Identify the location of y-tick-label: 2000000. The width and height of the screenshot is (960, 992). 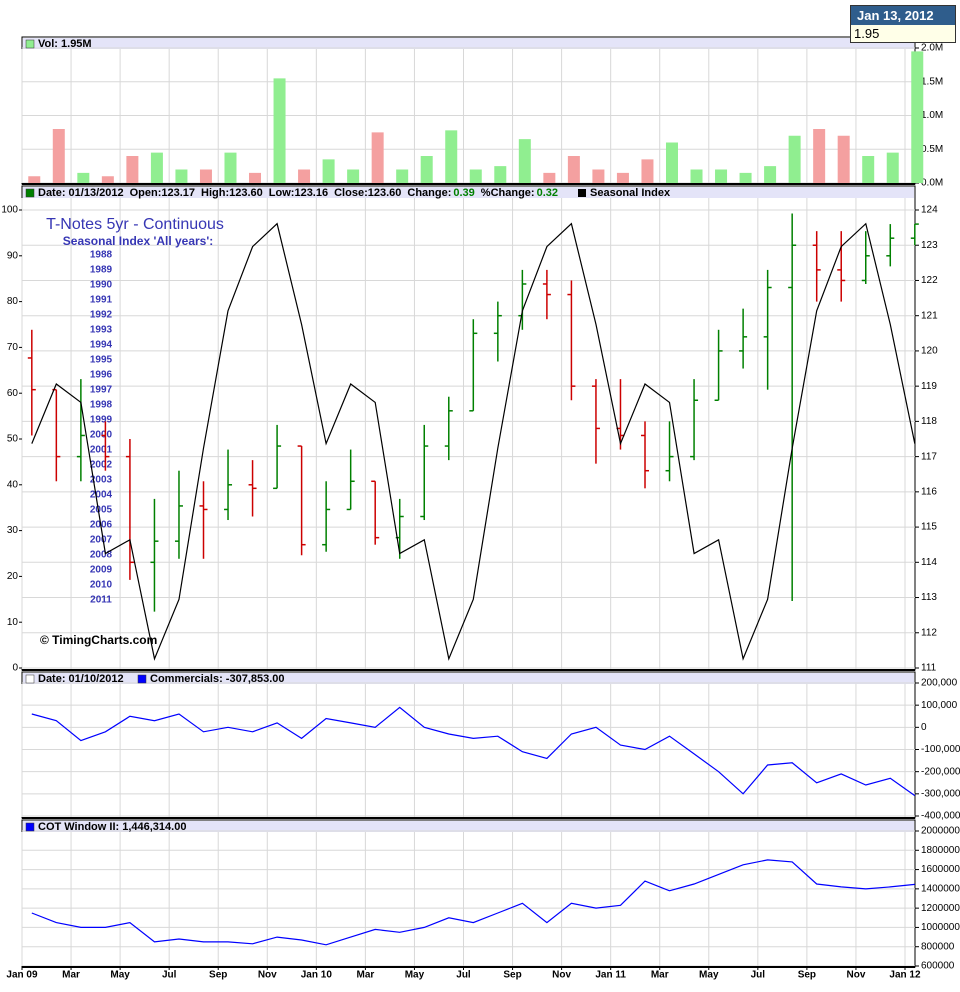
(940, 831).